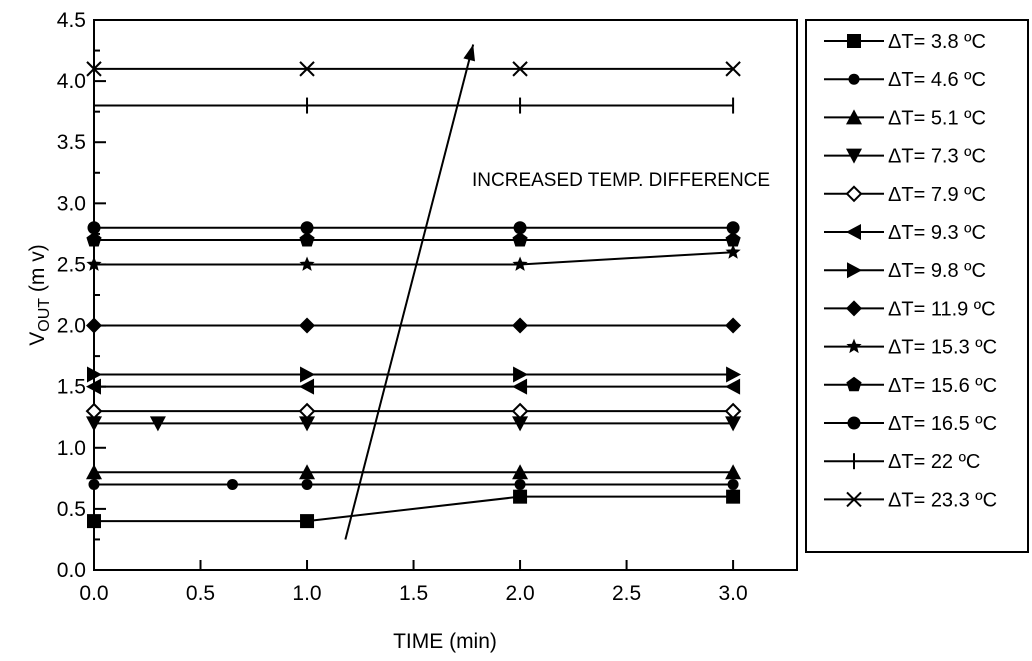 The image size is (1032, 661). What do you see at coordinates (469, 53) in the screenshot?
I see `annotation-arrow-head` at bounding box center [469, 53].